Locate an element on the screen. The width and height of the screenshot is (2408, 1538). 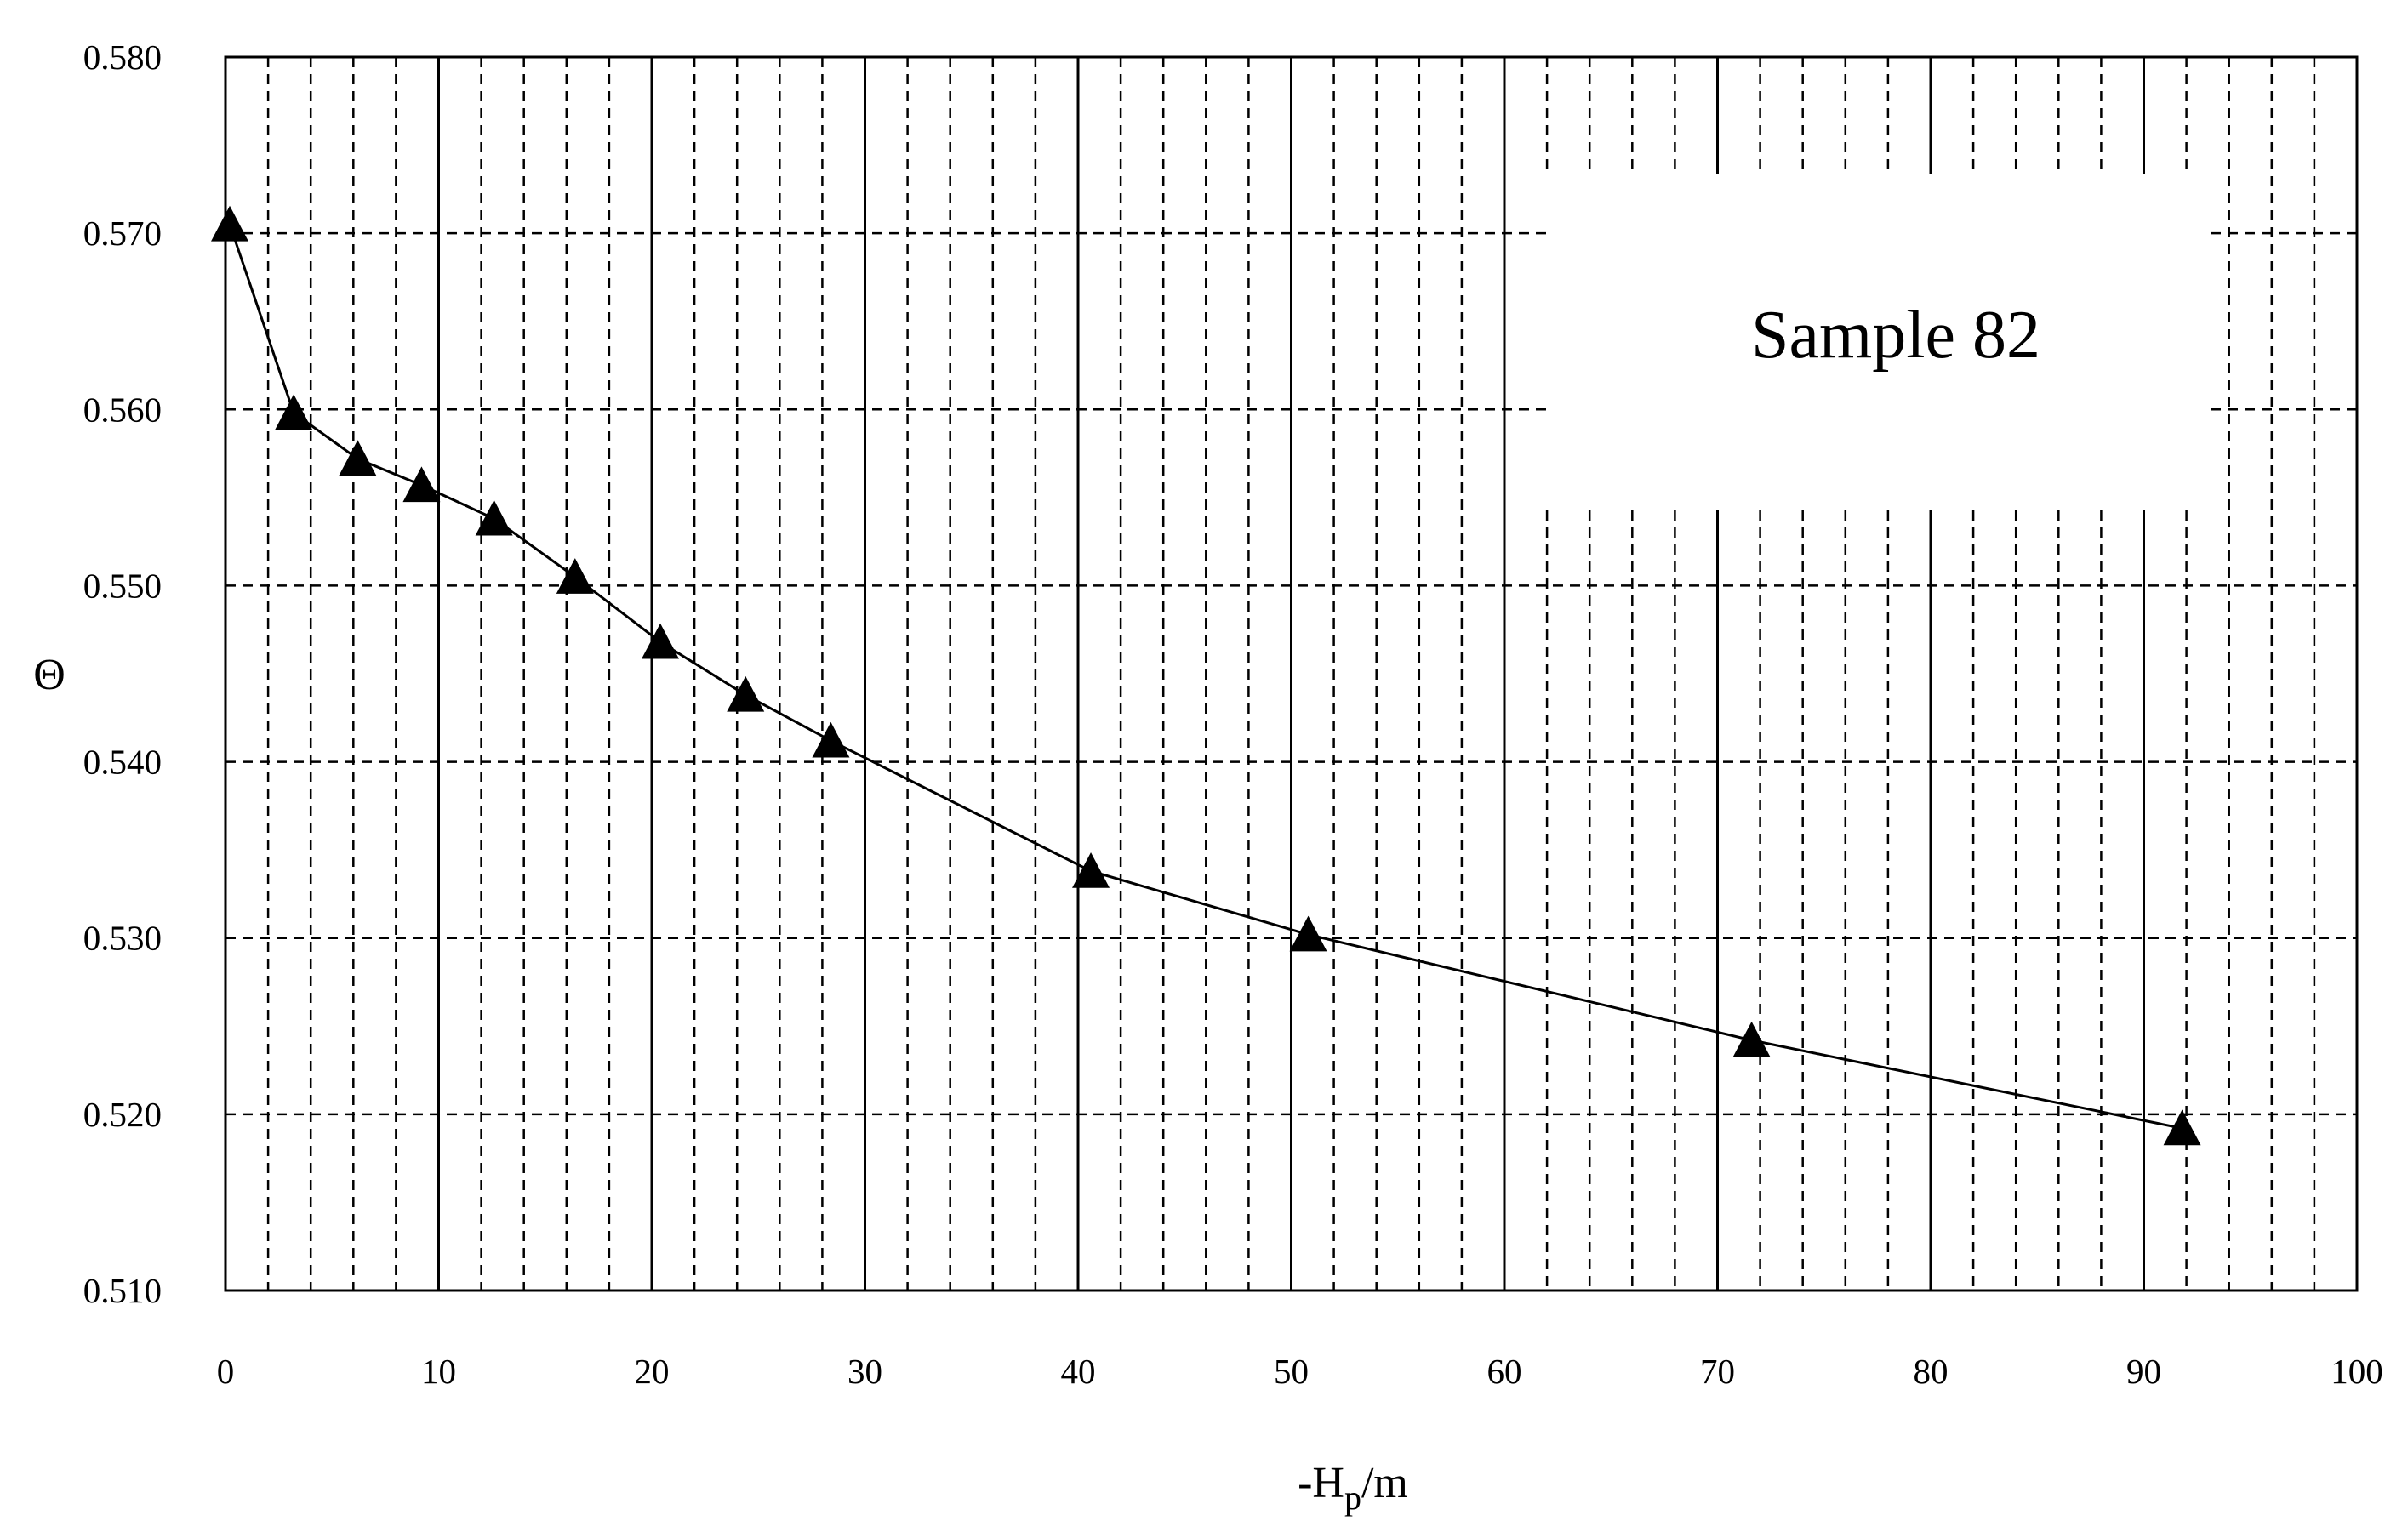
y-tick-labels: 0.510 0.520 0.530 0.540 0.550 0.560 0.570 0.580 is located at coordinates (122, 674).